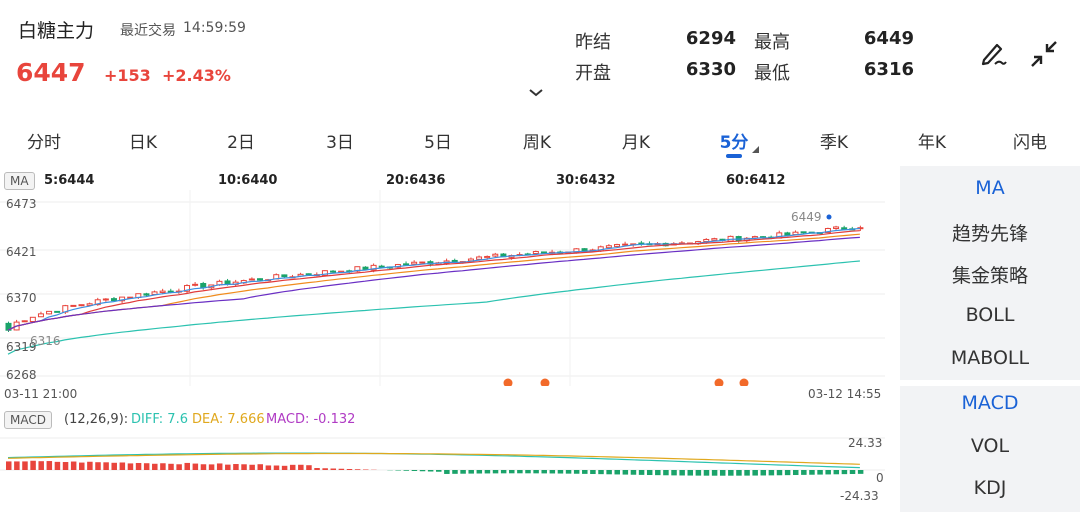  What do you see at coordinates (148, 31) in the screenshot?
I see `last-trade-label: 最近交易` at bounding box center [148, 31].